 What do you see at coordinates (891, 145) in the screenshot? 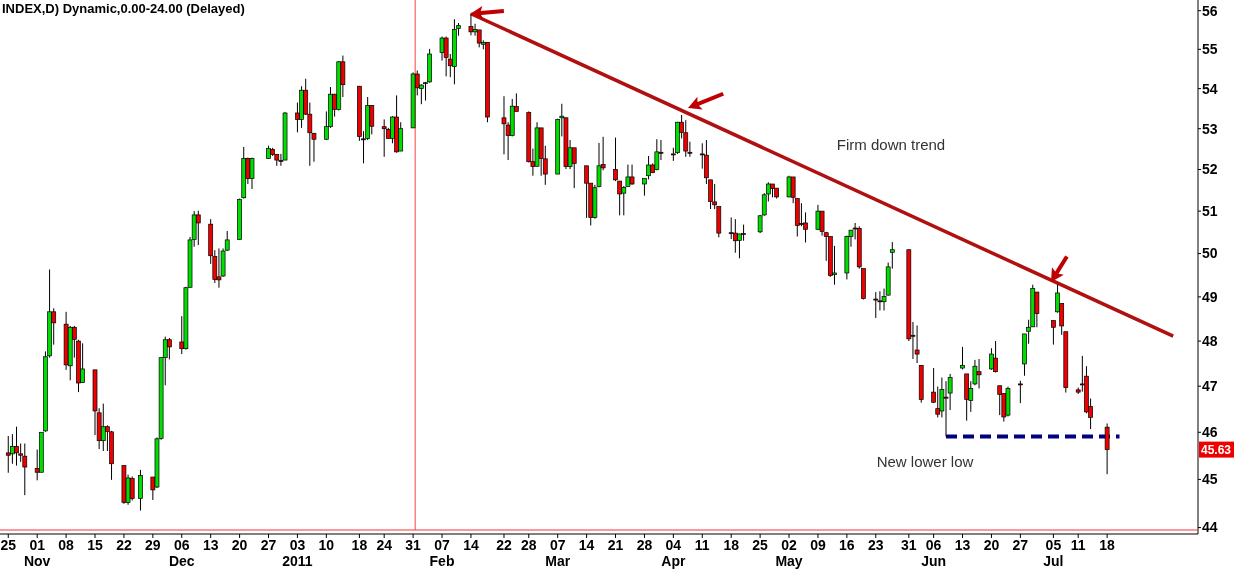
I see `annotation: Firm down trend` at bounding box center [891, 145].